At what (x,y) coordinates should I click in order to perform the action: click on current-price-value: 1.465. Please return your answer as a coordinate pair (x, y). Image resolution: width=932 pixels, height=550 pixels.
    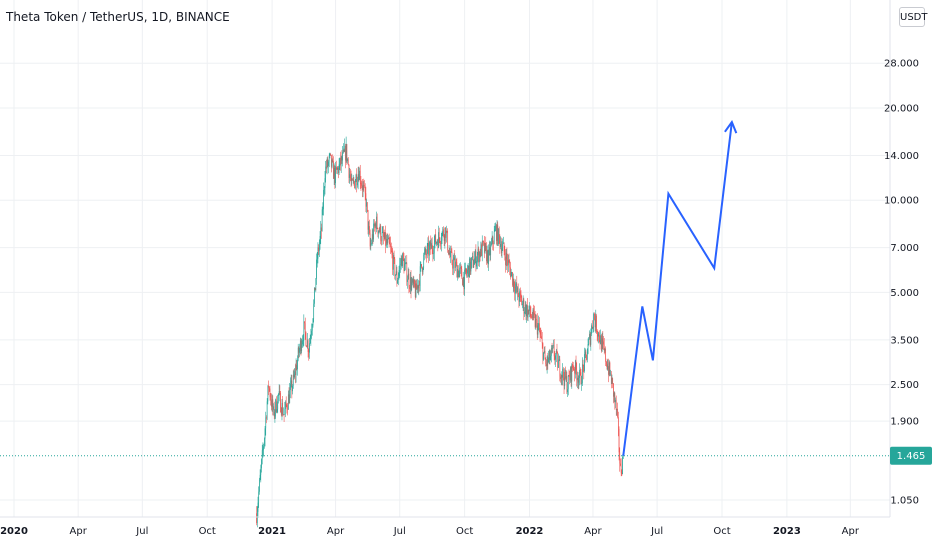
    Looking at the image, I should click on (911, 456).